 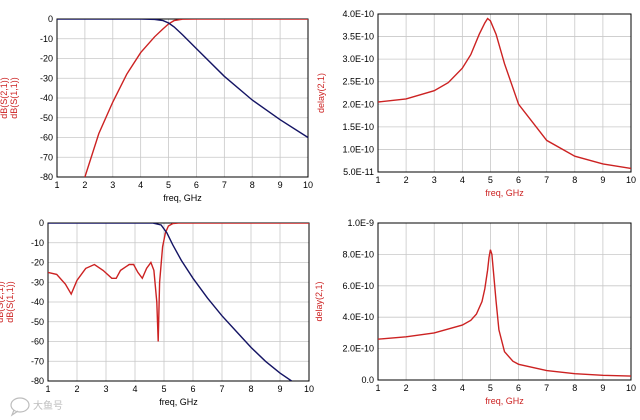 I want to click on y-tick-label: 1.5E-10, so click(x=358, y=127).